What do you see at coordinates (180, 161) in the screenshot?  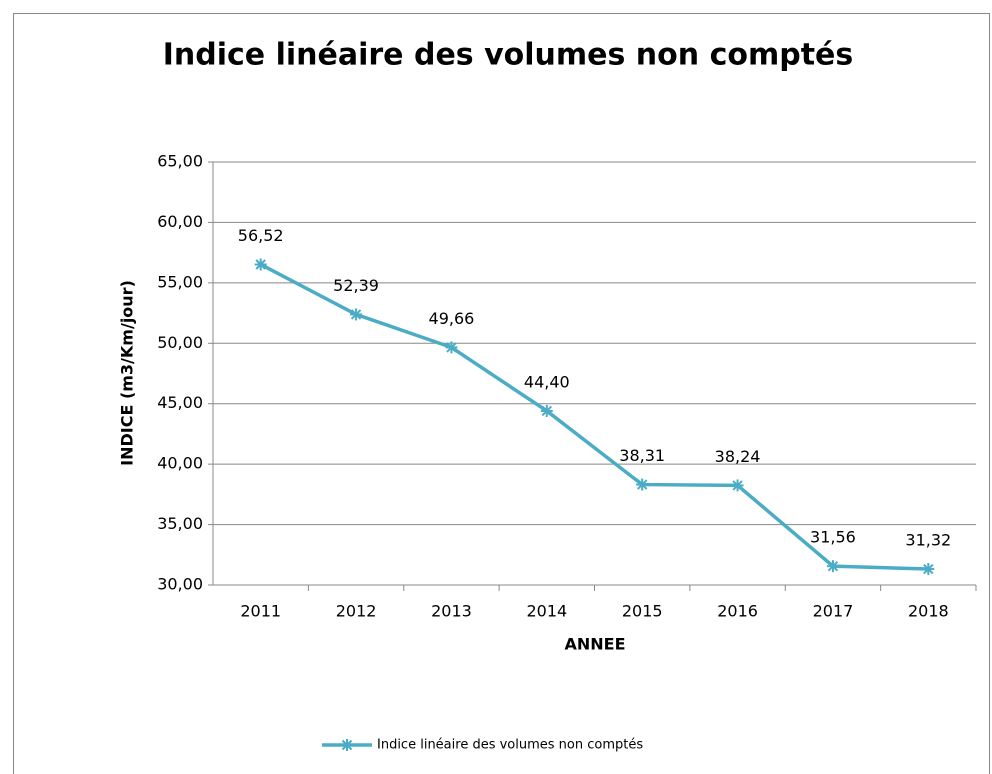 I see `y-tick-label: 65,00` at bounding box center [180, 161].